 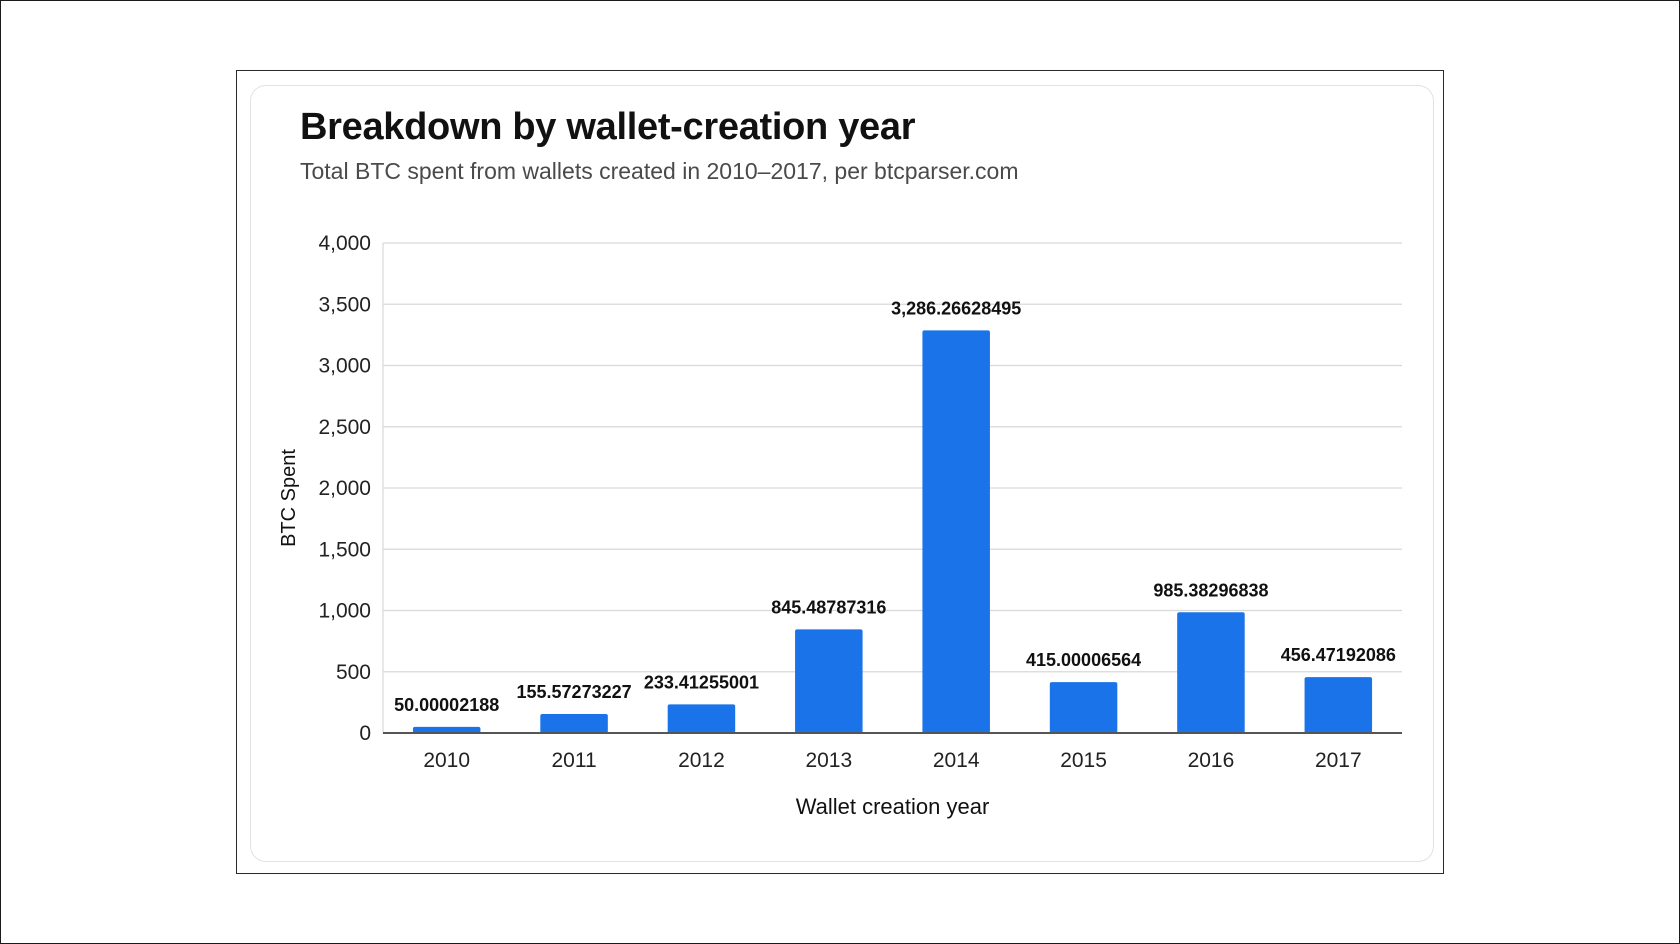 What do you see at coordinates (701, 682) in the screenshot?
I see `data-label-2012: 233.41255001` at bounding box center [701, 682].